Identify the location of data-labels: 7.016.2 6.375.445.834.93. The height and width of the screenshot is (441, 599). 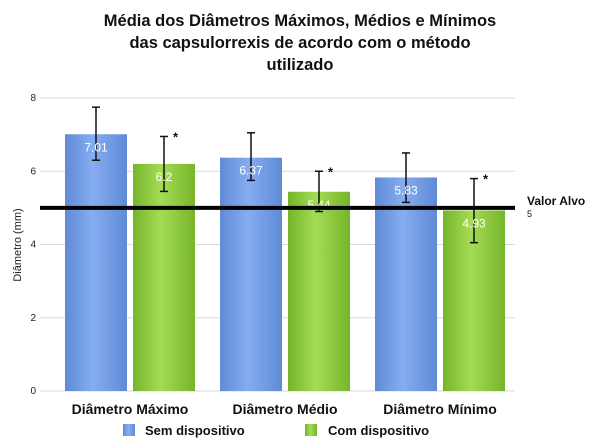
(285, 185).